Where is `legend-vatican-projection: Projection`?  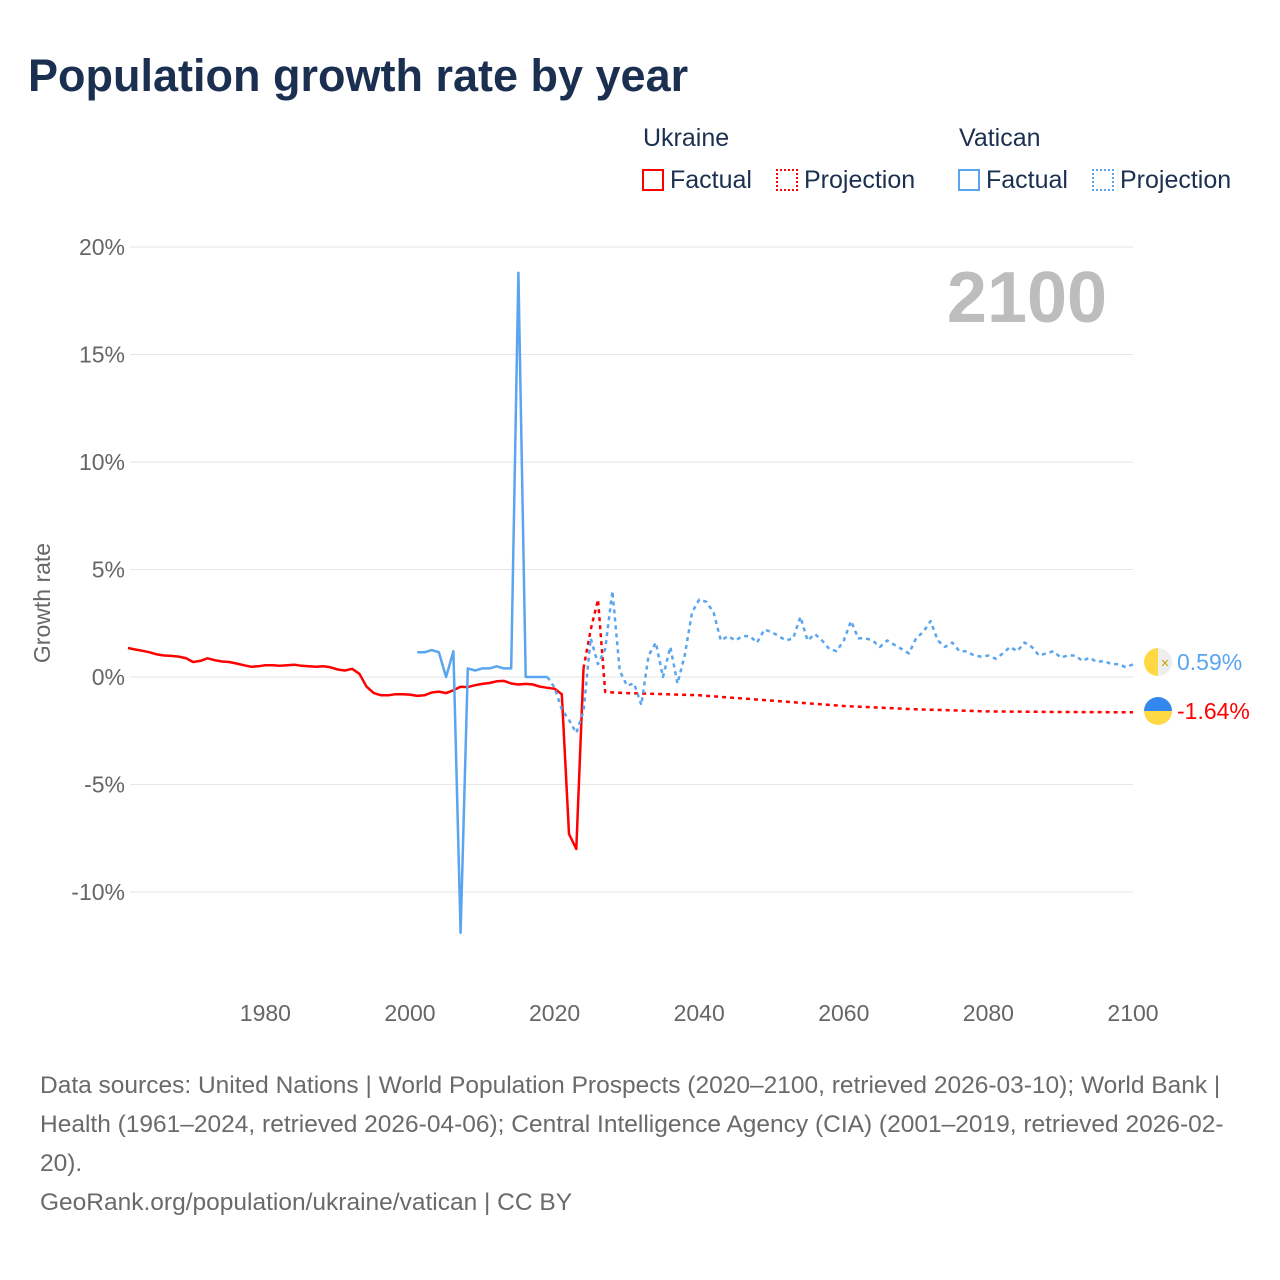 legend-vatican-projection: Projection is located at coordinates (1161, 180).